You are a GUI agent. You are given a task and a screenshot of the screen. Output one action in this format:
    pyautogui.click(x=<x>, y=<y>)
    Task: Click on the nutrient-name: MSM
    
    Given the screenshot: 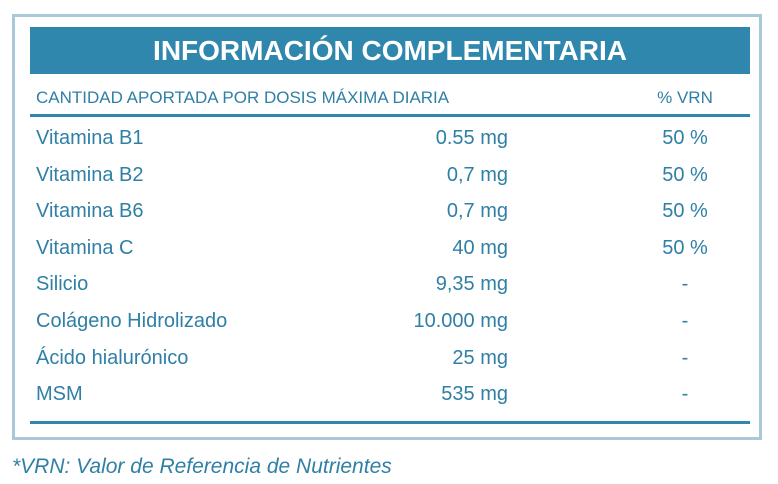 What is the action you would take?
    pyautogui.click(x=59, y=394)
    